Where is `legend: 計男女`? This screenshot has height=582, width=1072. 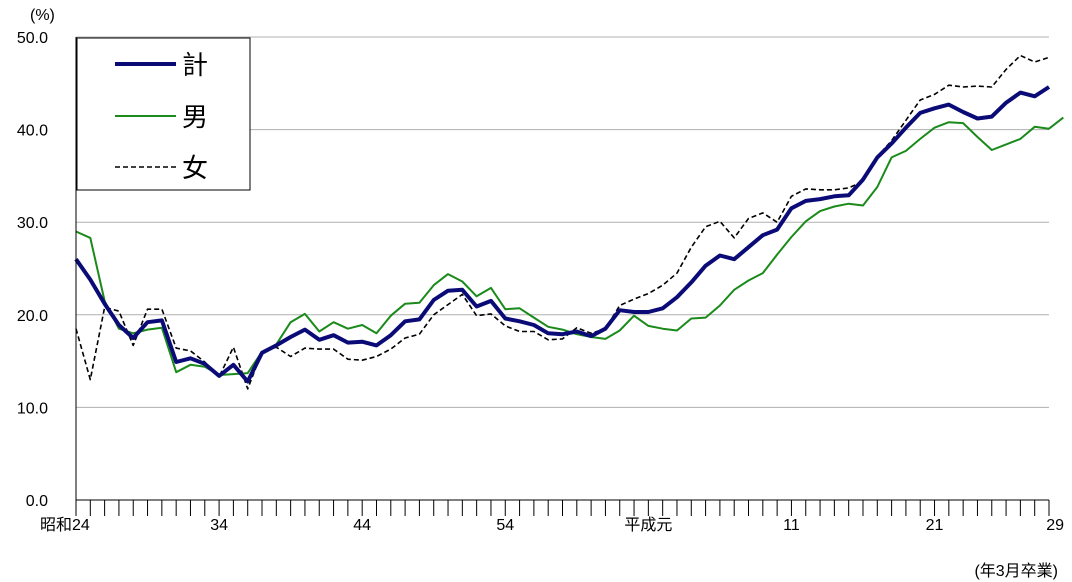 legend: 計男女 is located at coordinates (163, 114).